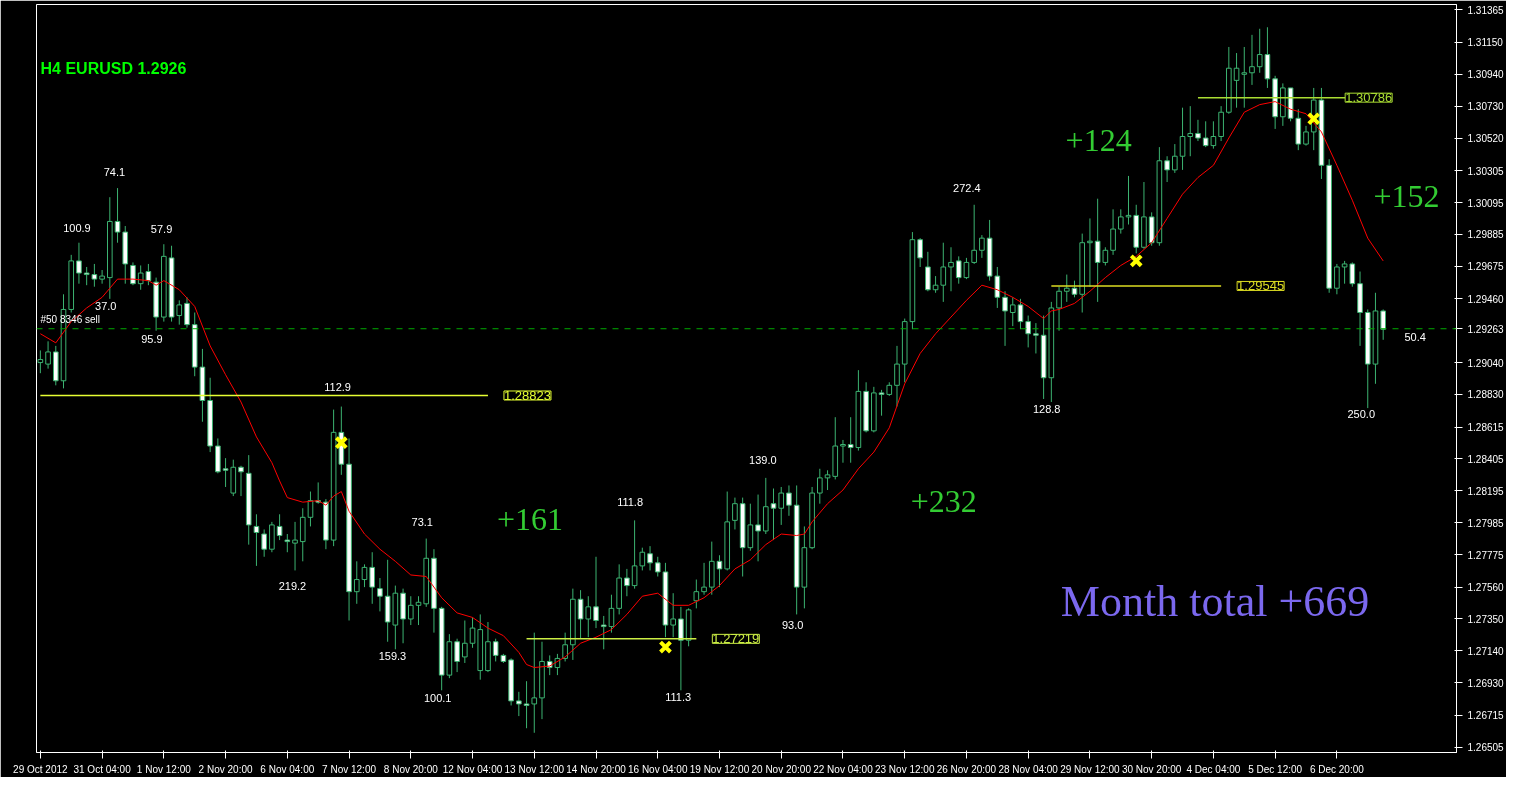 The height and width of the screenshot is (785, 1526). What do you see at coordinates (1486, 75) in the screenshot?
I see `y-tick-label: 1.30940` at bounding box center [1486, 75].